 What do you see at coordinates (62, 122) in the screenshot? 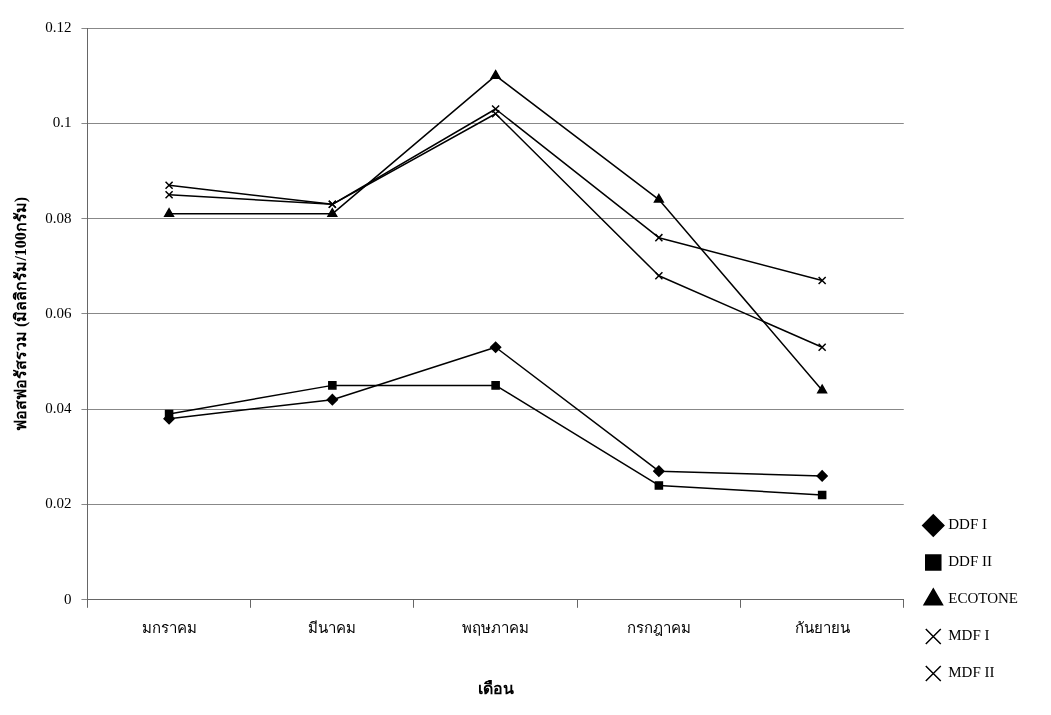
I see `y-tick-label: 0.1` at bounding box center [62, 122].